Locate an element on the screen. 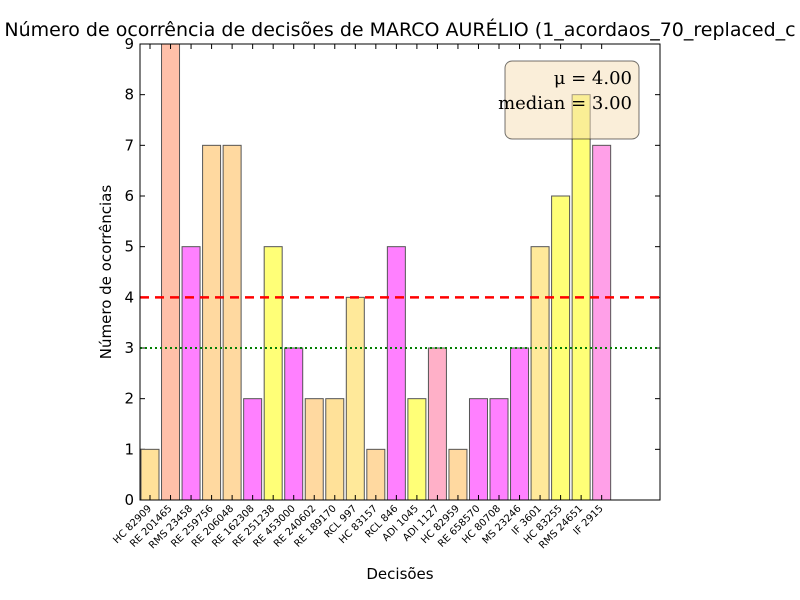  stats-box: μ = 4.00 median = 3.00 is located at coordinates (569, 100).